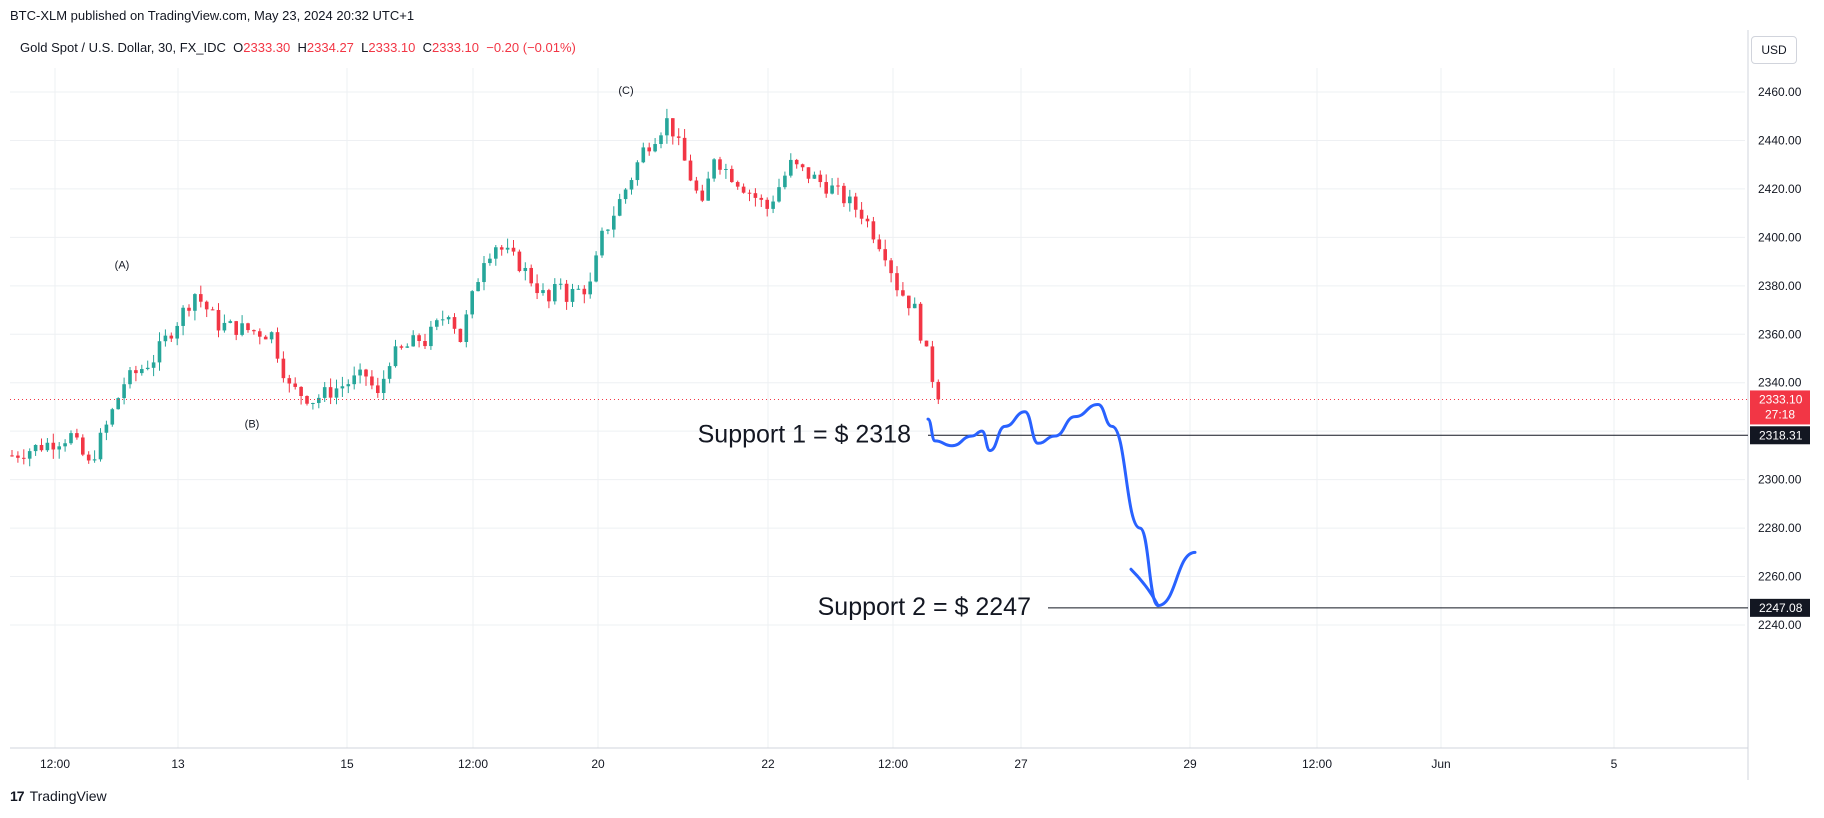  Describe the element at coordinates (598, 764) in the screenshot. I see `x-tick-label: 20` at that location.